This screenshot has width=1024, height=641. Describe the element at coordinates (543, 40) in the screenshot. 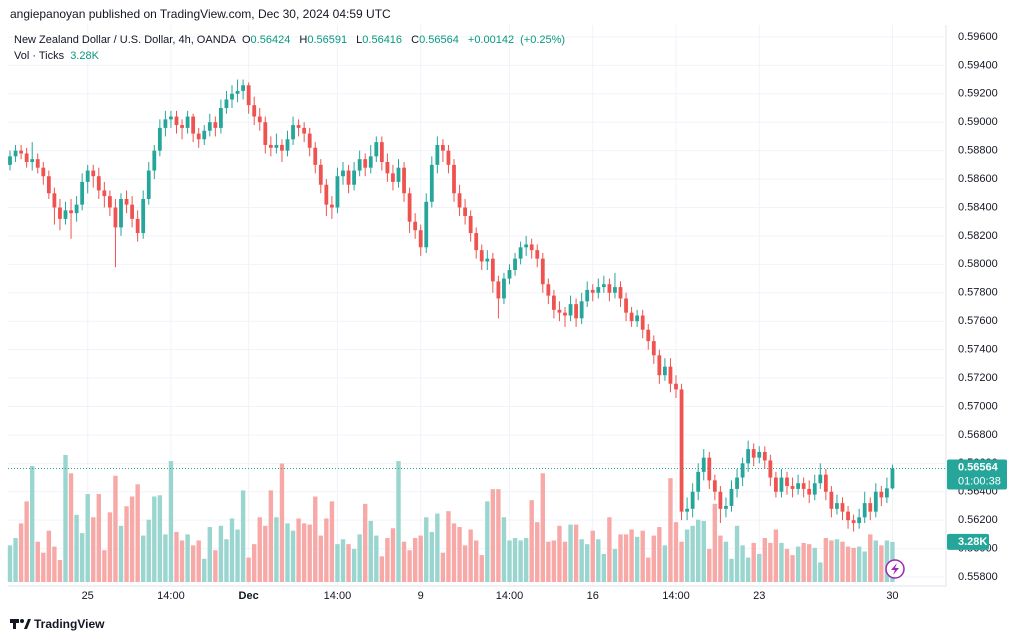

I see `change-pct: (+0.25%)` at that location.